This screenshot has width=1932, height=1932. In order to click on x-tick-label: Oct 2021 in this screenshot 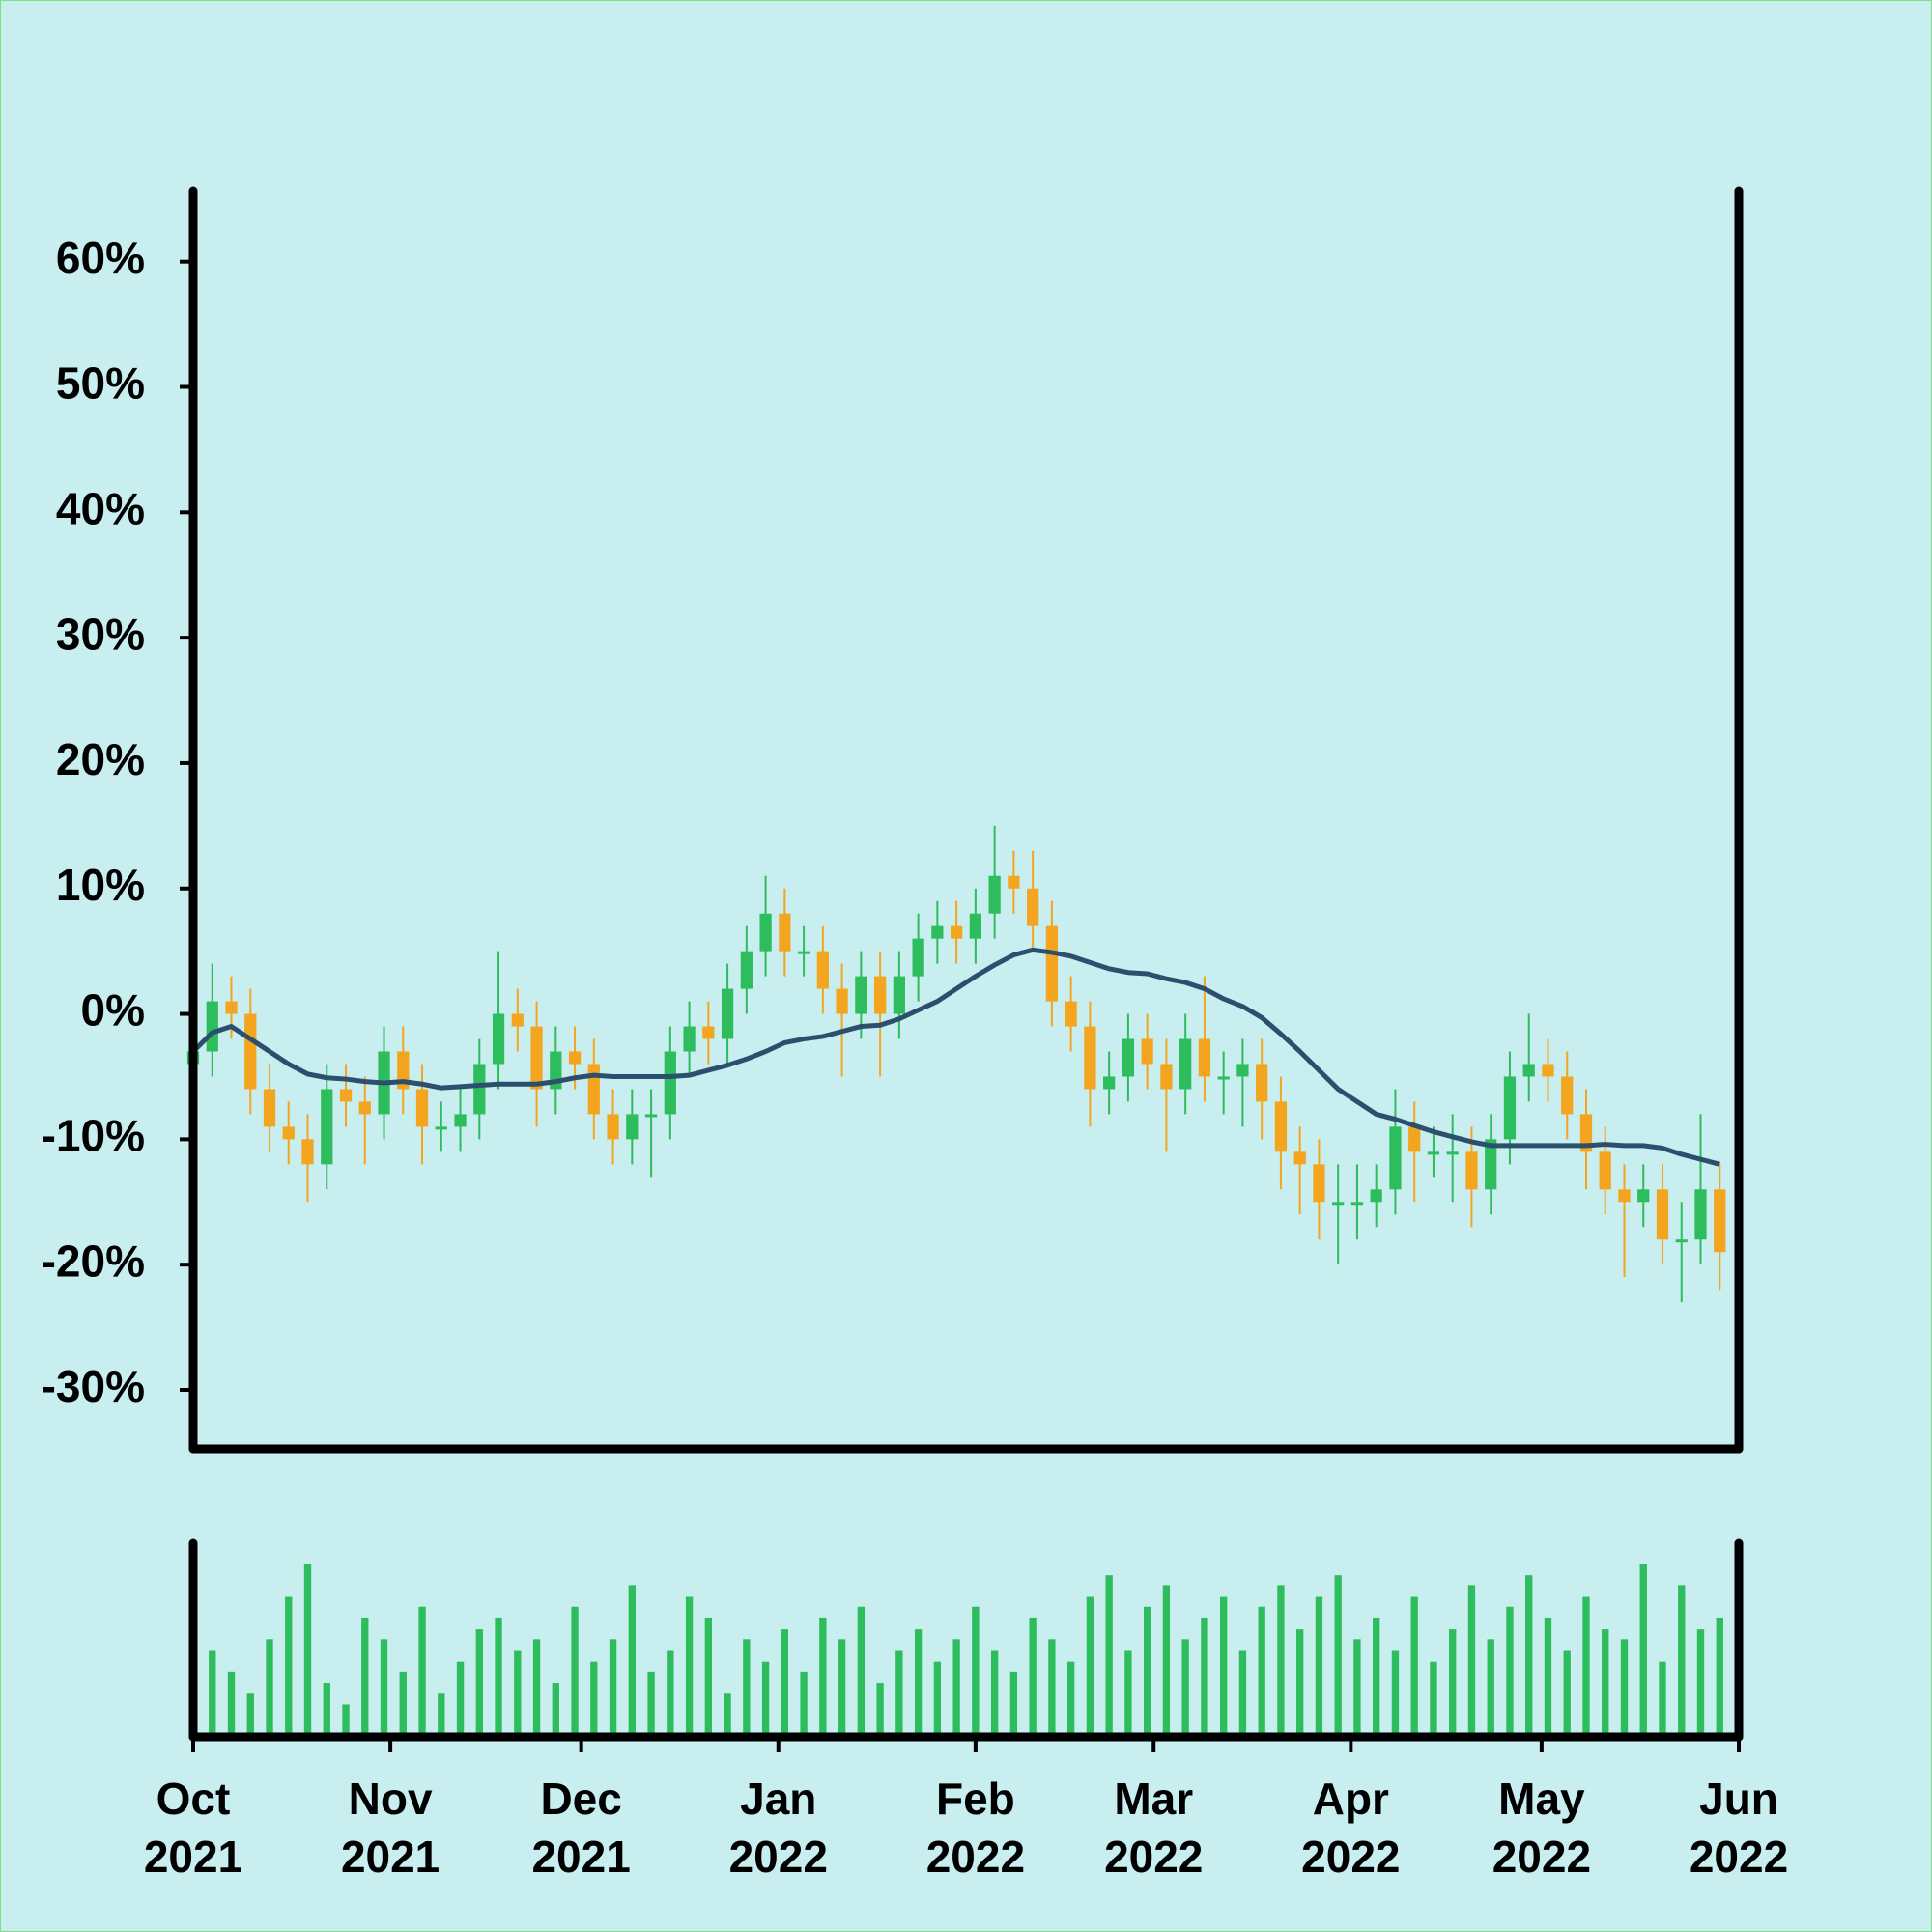, I will do `click(193, 1828)`.